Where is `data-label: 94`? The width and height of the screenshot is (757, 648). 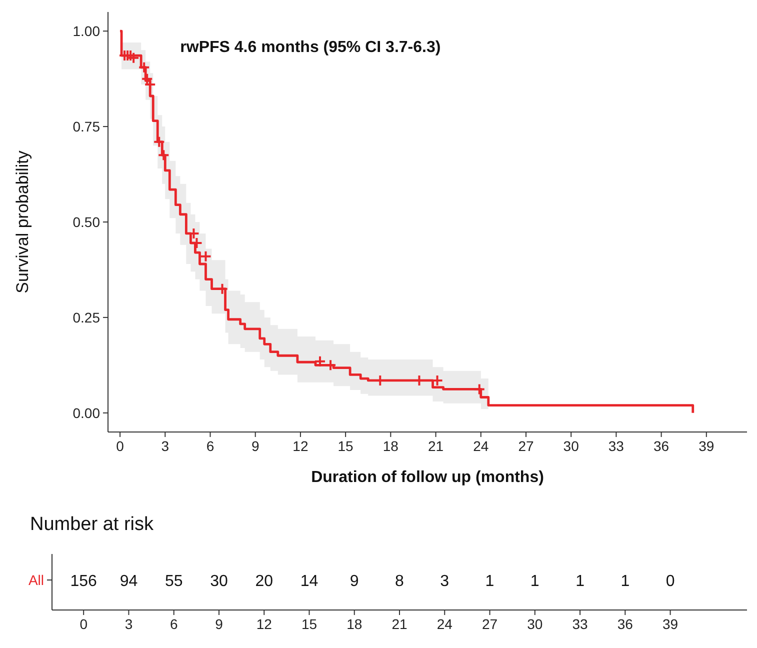
data-label: 94 is located at coordinates (129, 581).